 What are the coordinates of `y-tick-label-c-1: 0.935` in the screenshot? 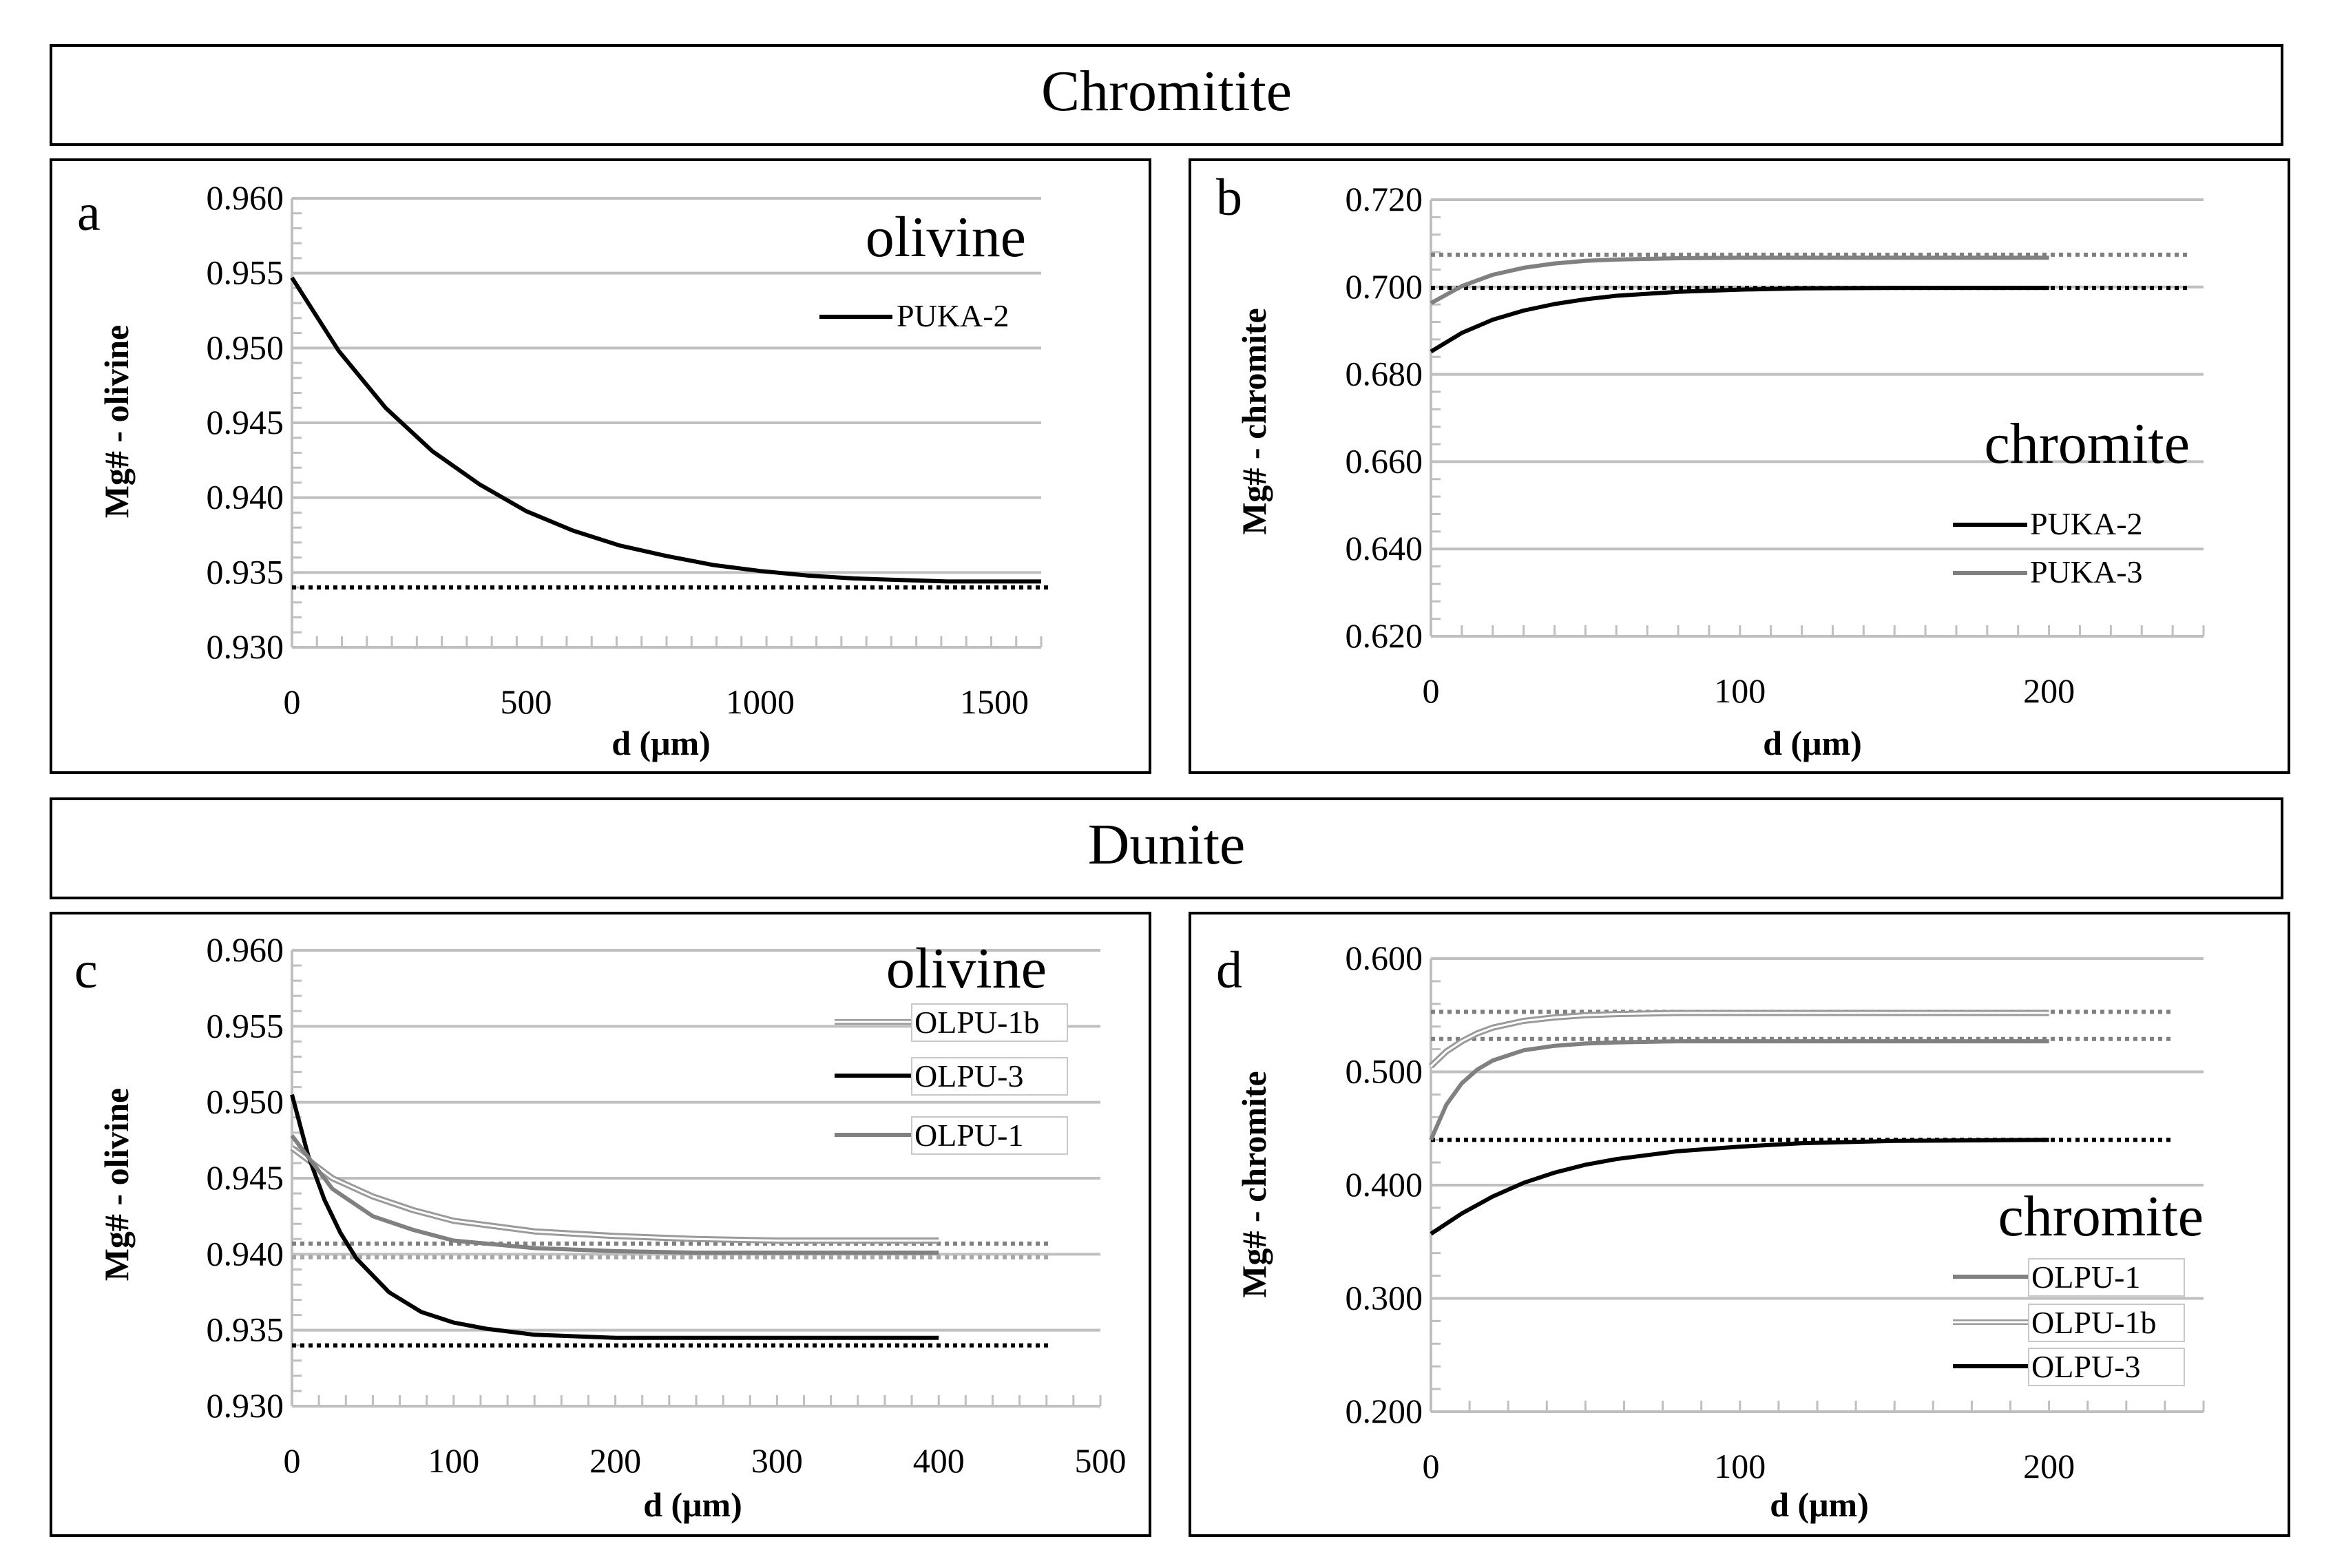 It's located at (246, 1329).